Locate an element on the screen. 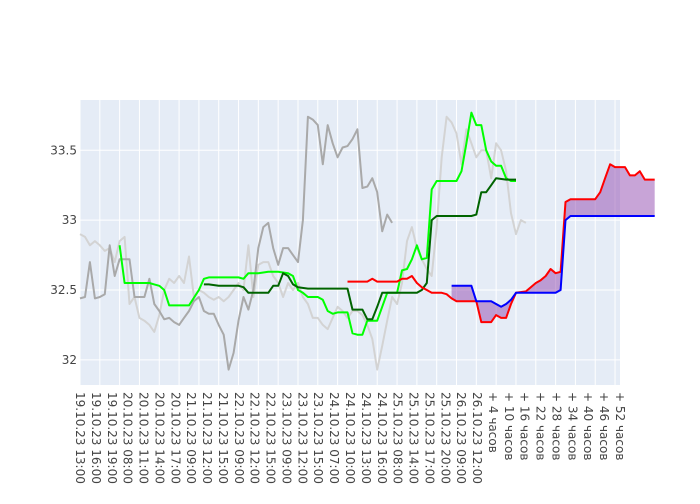  x-tick-label: 20.10.23 11:00 is located at coordinates (144, 438).